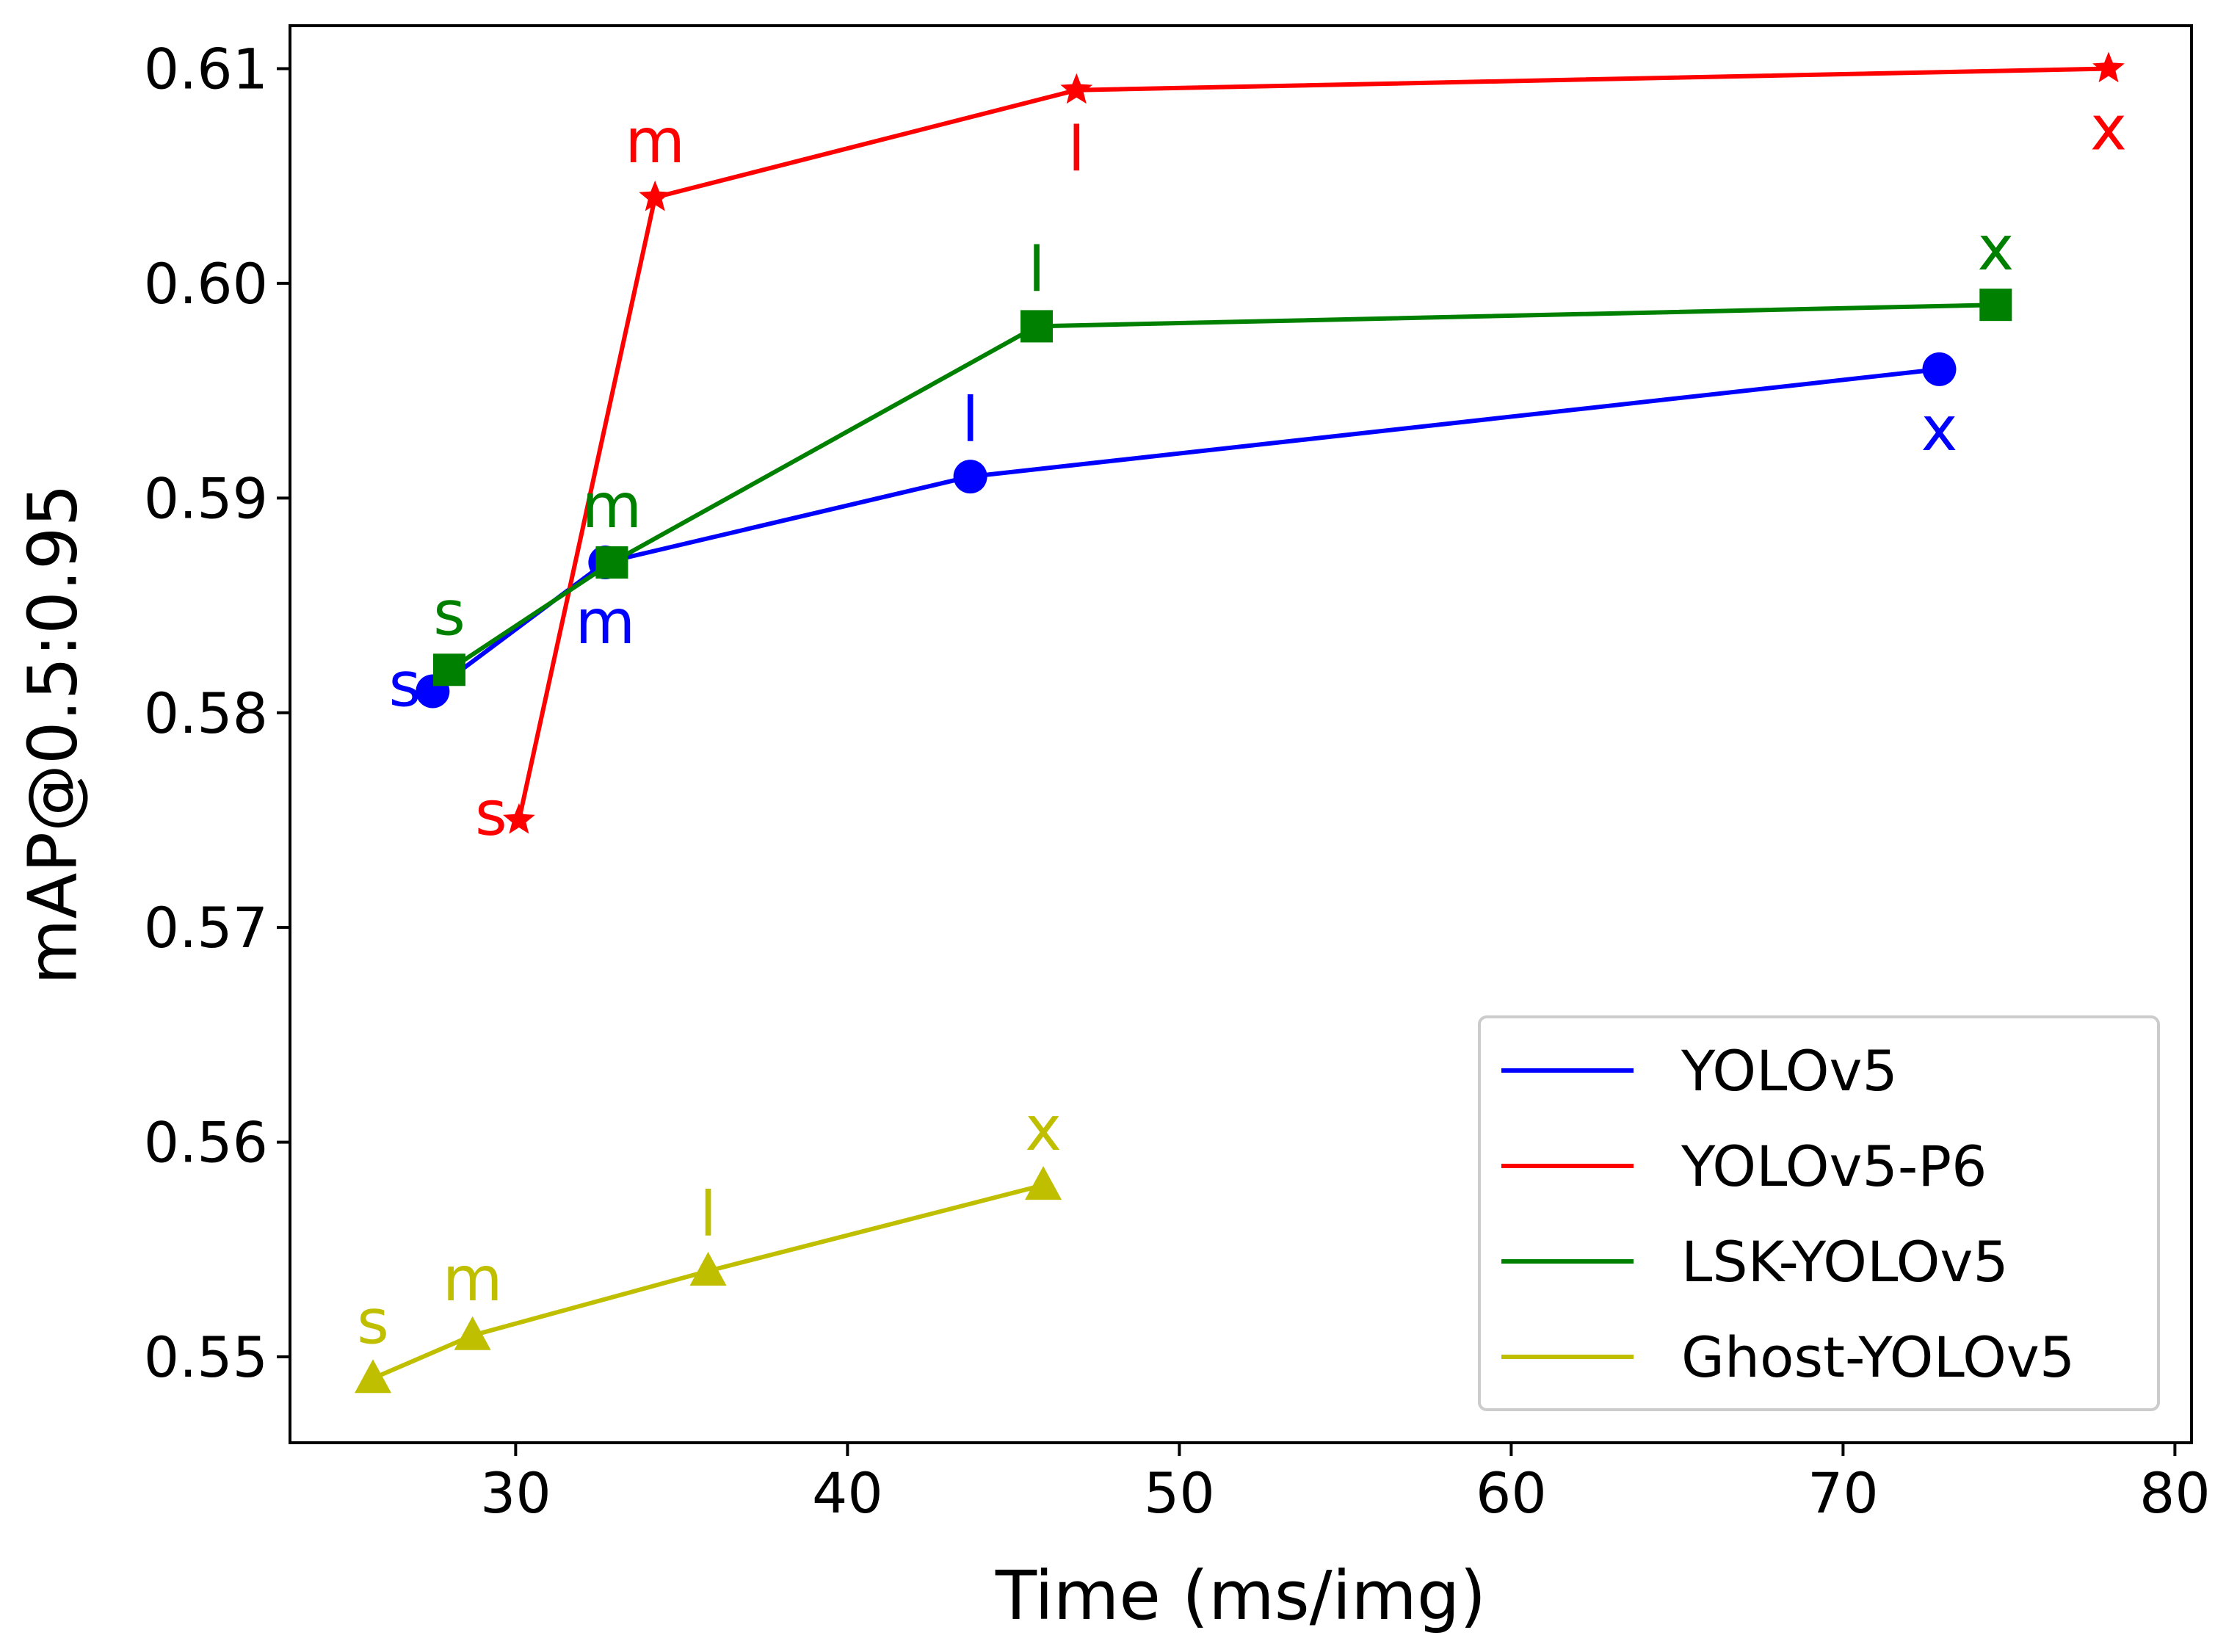 This screenshot has height=1652, width=2215. I want to click on x-tick-label: 40, so click(848, 1493).